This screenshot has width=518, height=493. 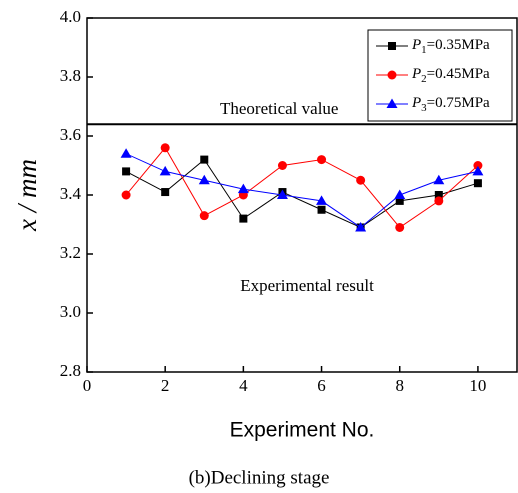 I want to click on x-tick-label: 2, so click(x=165, y=385).